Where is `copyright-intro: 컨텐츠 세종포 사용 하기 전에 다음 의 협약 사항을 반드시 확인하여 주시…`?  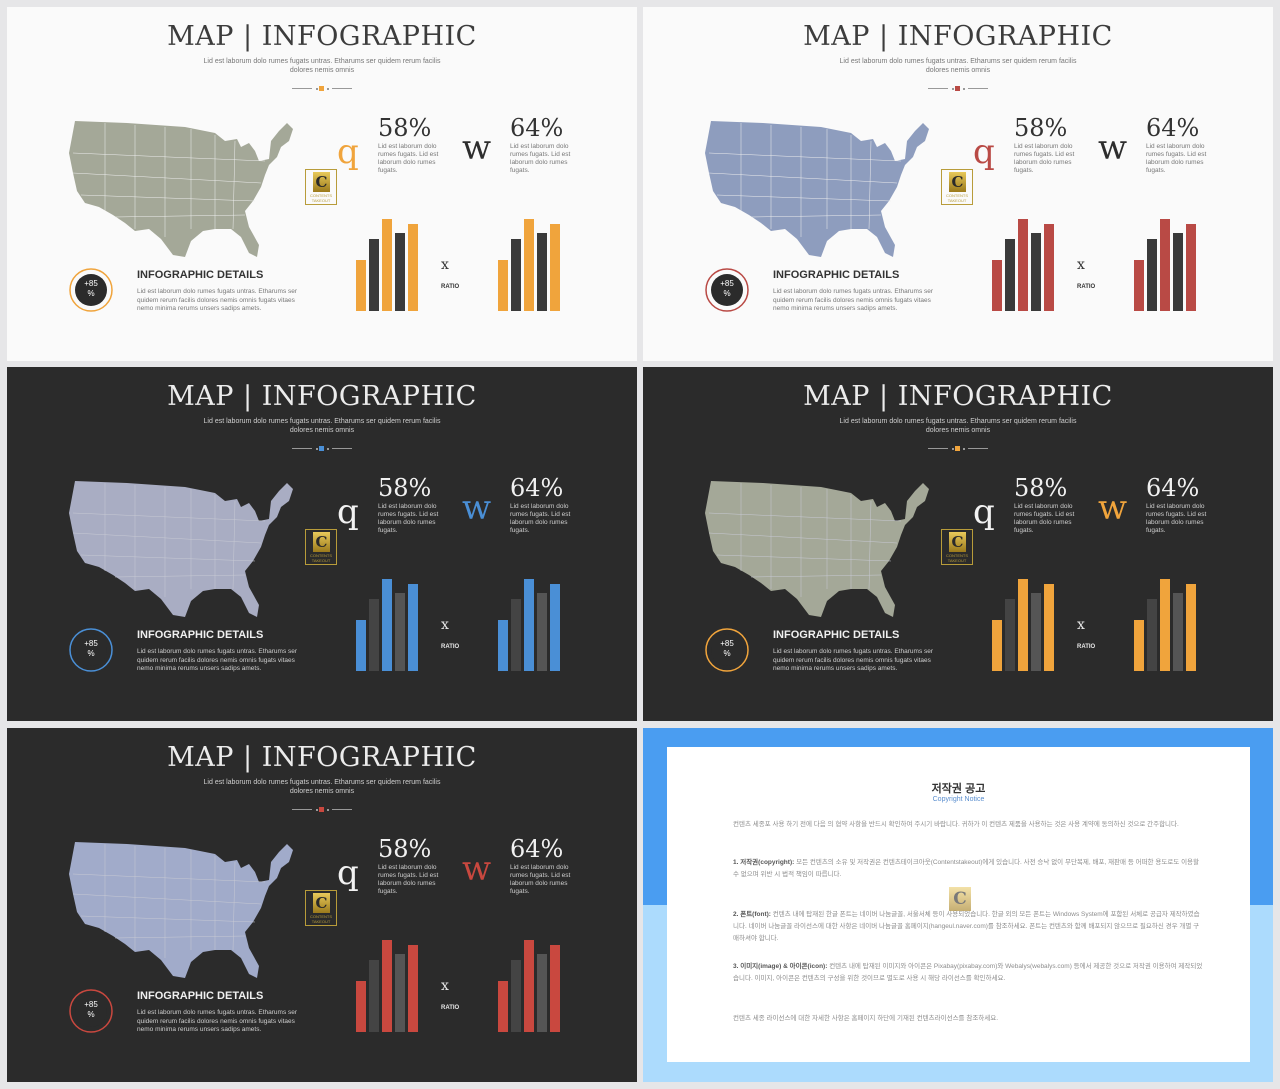
copyright-intro: 컨텐츠 세종포 사용 하기 전에 다음 의 협약 사항을 반드시 확인하여 주시… is located at coordinates (956, 824).